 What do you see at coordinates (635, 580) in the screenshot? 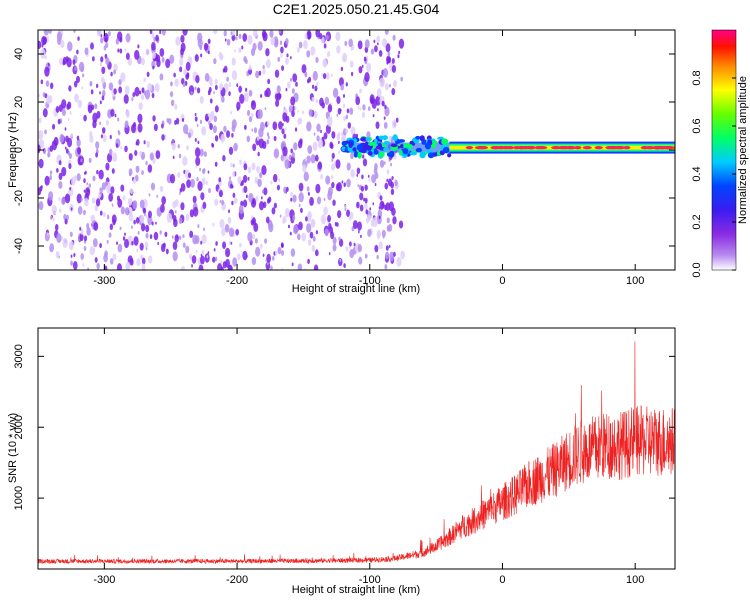
I see `x-tick-label: 100` at bounding box center [635, 580].